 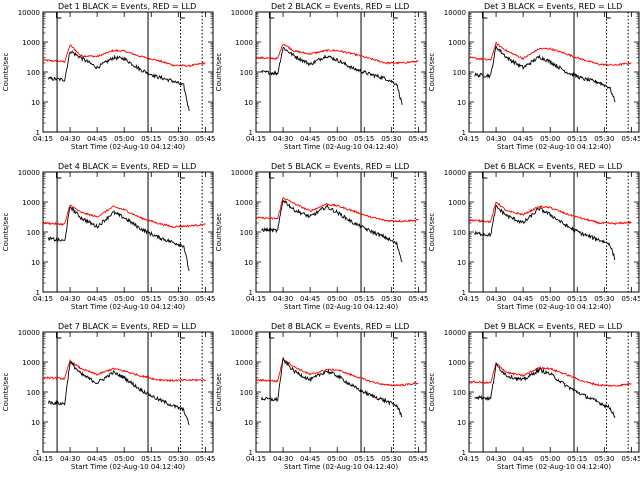 I want to click on panel-title: Det 9 BLACK = Events, RED = LLD, so click(x=553, y=326).